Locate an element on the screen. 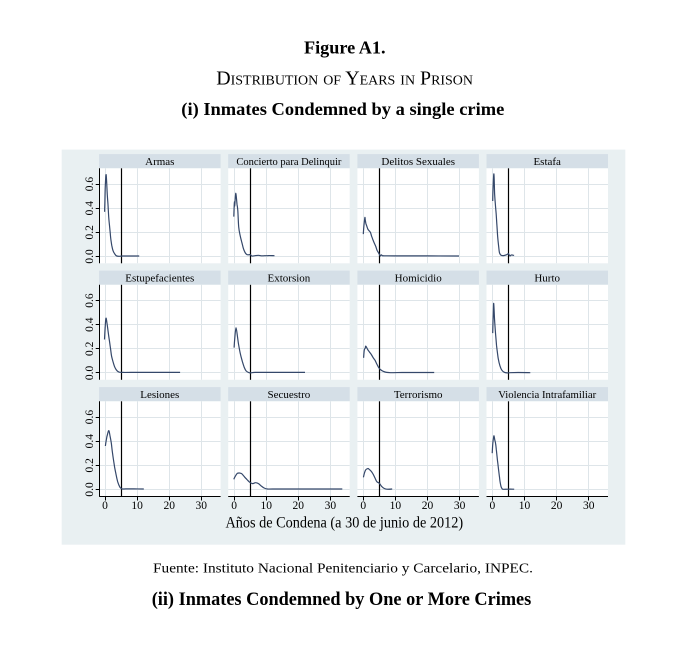  svg-text: Terrorismo is located at coordinates (418, 395).